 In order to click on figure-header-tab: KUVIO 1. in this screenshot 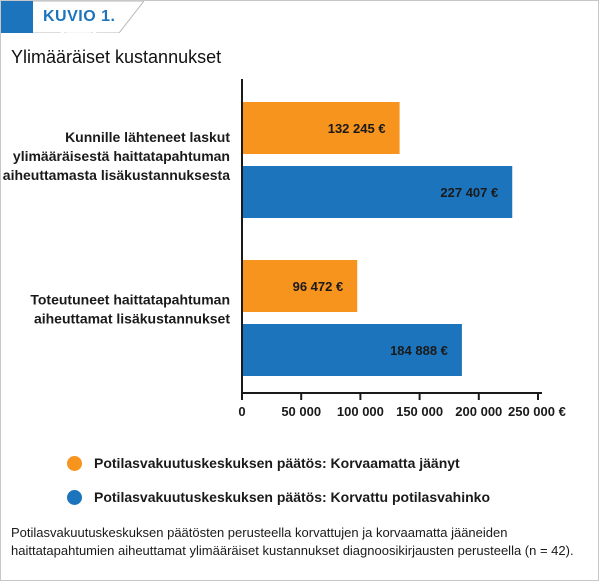, I will do `click(72, 20)`.